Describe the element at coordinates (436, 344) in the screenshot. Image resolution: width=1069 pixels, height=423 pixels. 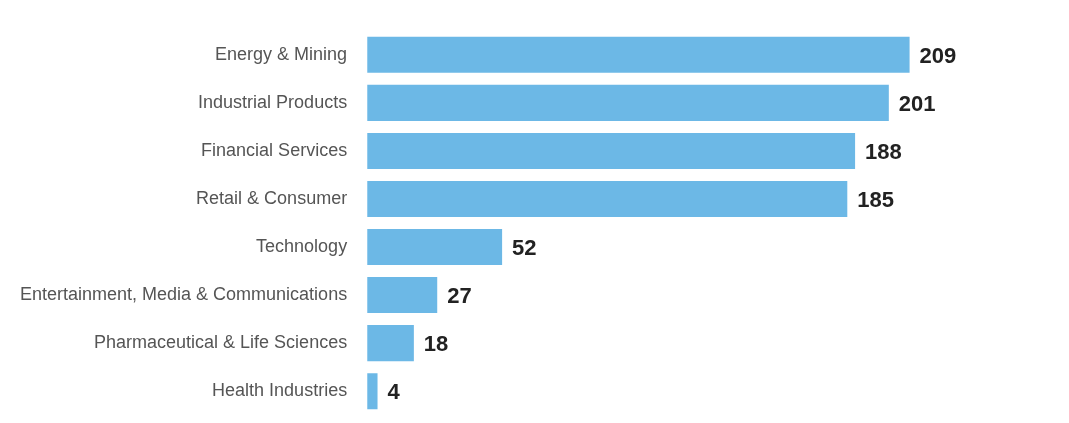
I see `data-label: 18` at that location.